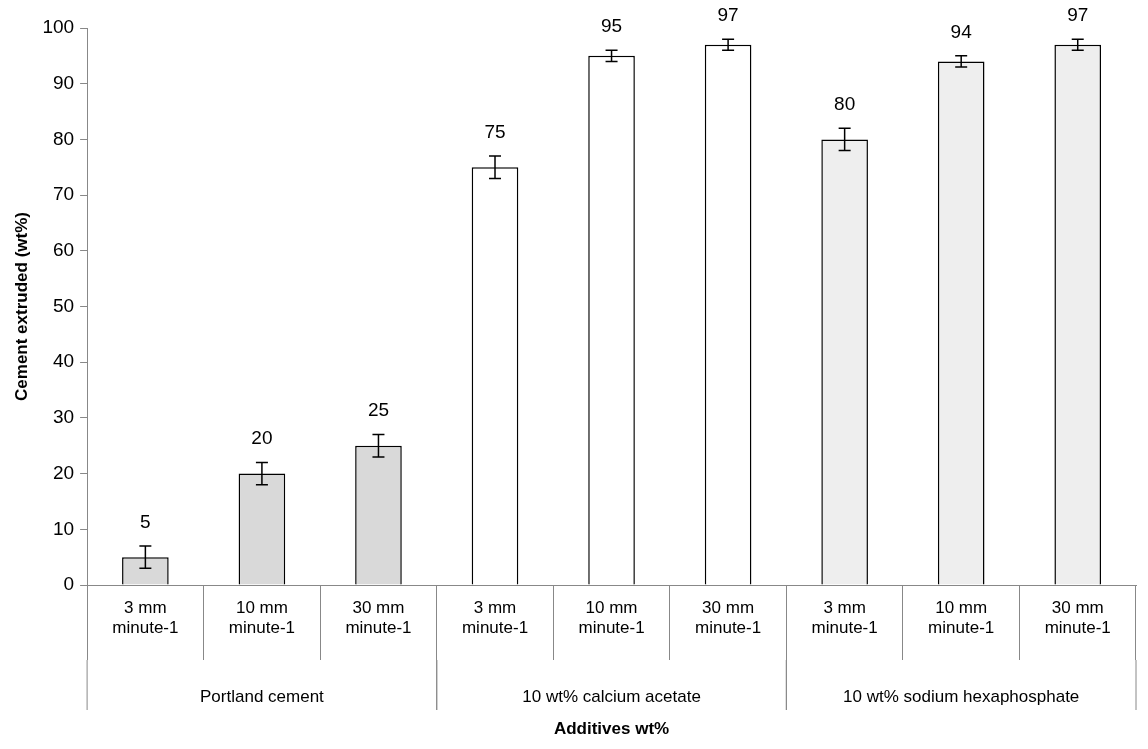 The image size is (1148, 749). I want to click on x-axis-title: Additives wt%, so click(611, 728).